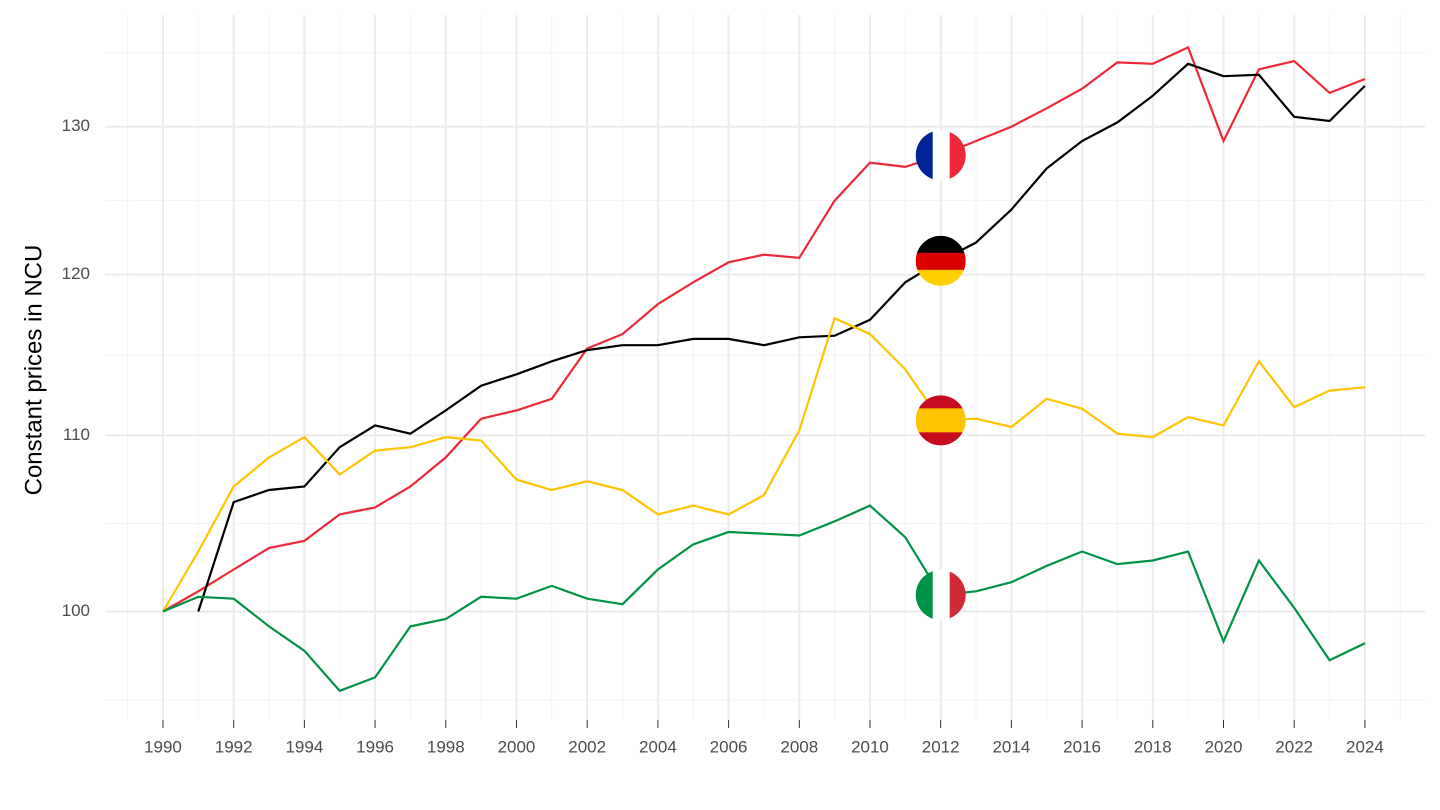  I want to click on x-tick-label: 2020, so click(1224, 746).